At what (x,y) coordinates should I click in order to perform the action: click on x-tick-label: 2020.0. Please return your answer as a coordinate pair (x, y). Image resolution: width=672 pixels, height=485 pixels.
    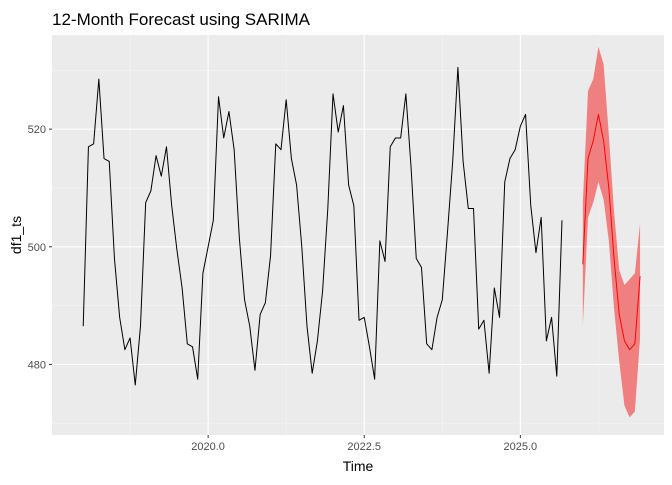
    Looking at the image, I should click on (208, 447).